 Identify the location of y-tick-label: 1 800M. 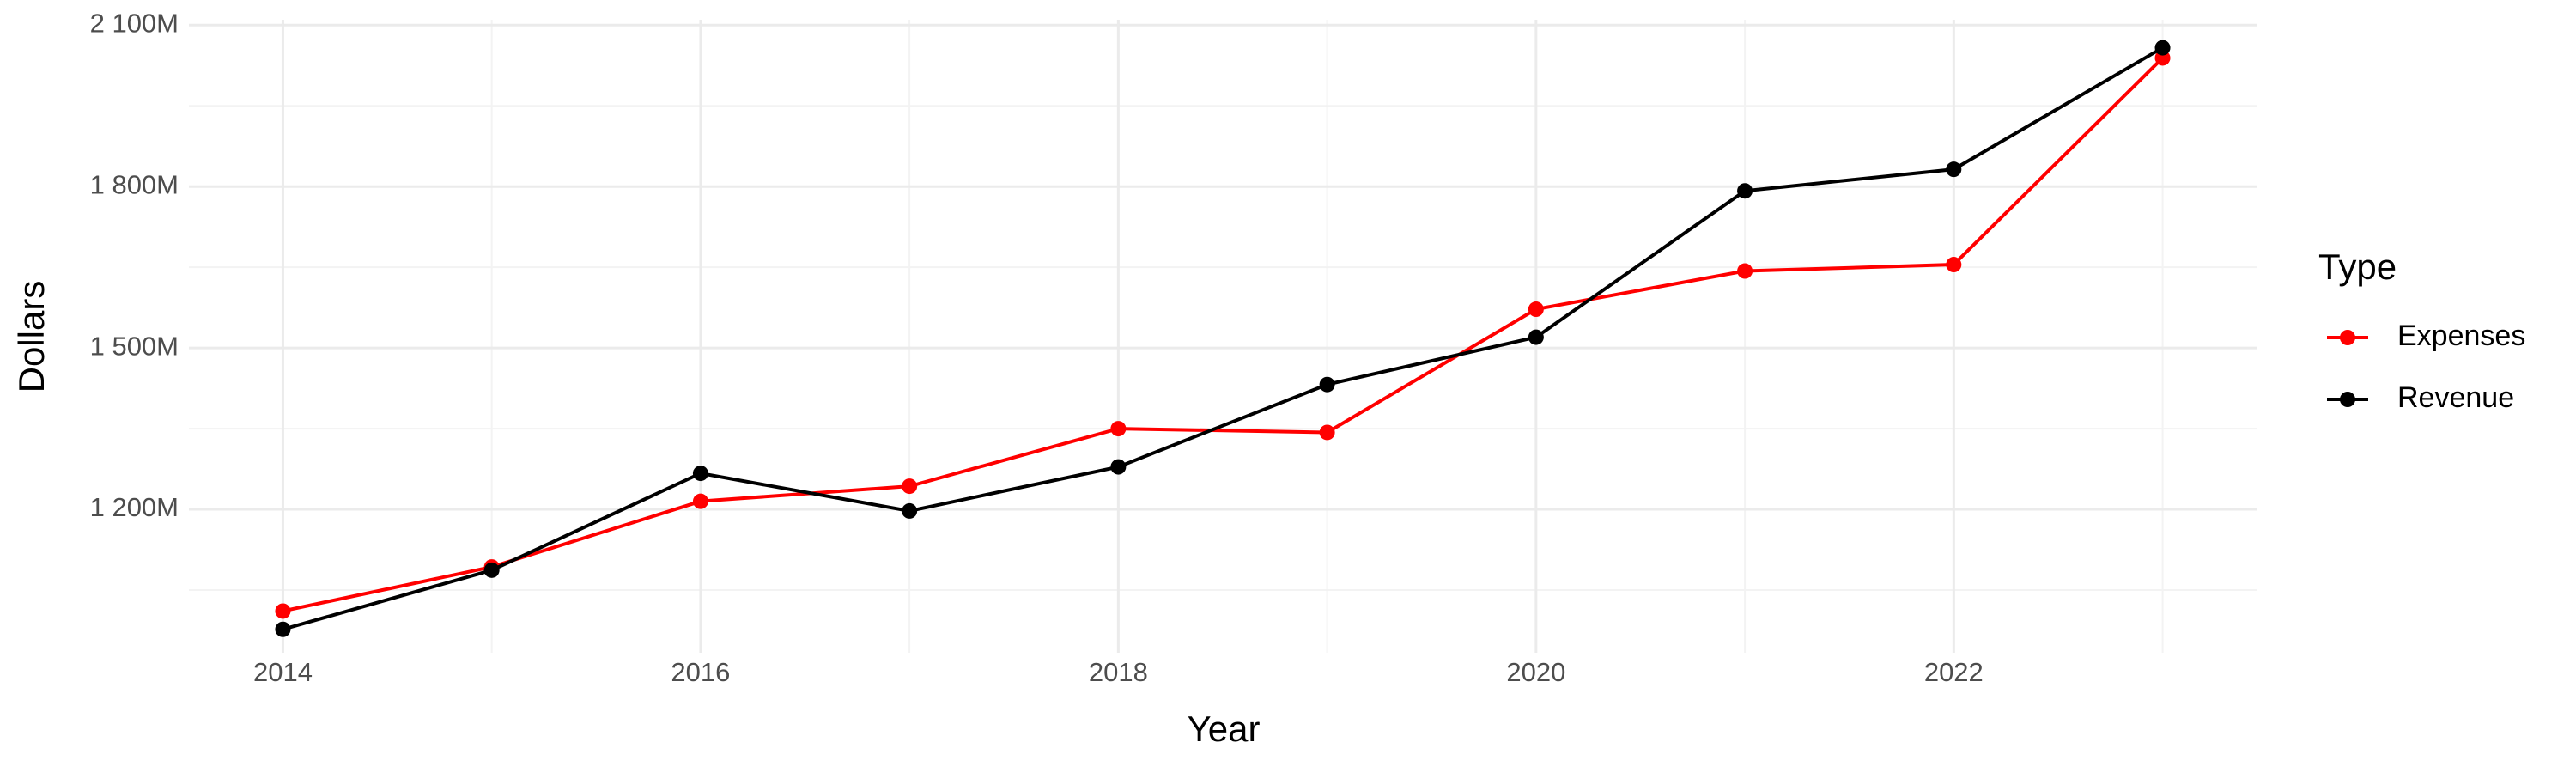
(134, 184).